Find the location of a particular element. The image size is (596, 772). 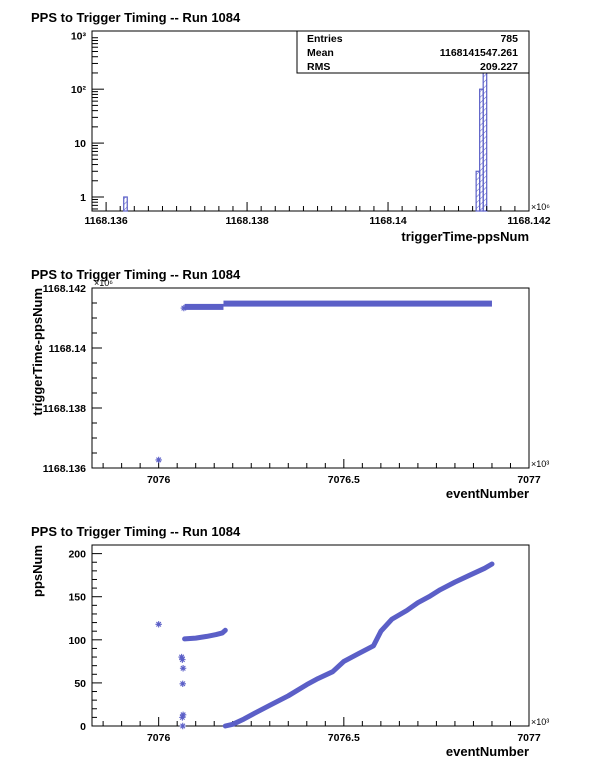

stats-box-frame is located at coordinates (413, 52).